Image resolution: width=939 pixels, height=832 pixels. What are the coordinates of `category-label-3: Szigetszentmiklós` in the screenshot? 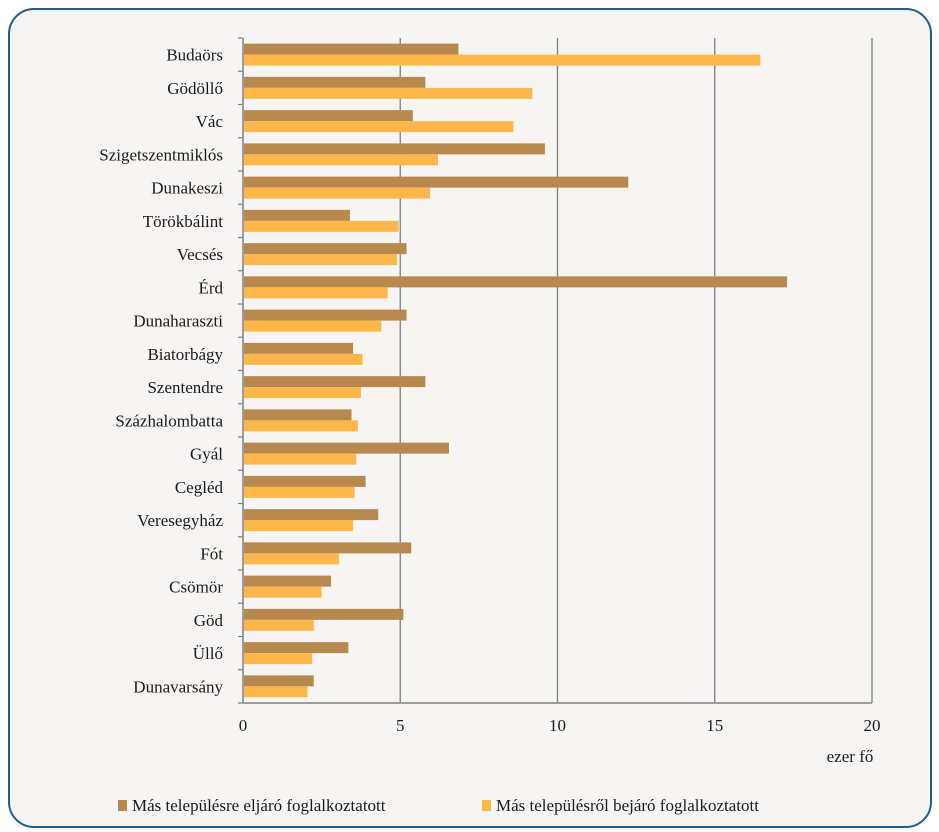 It's located at (161, 154).